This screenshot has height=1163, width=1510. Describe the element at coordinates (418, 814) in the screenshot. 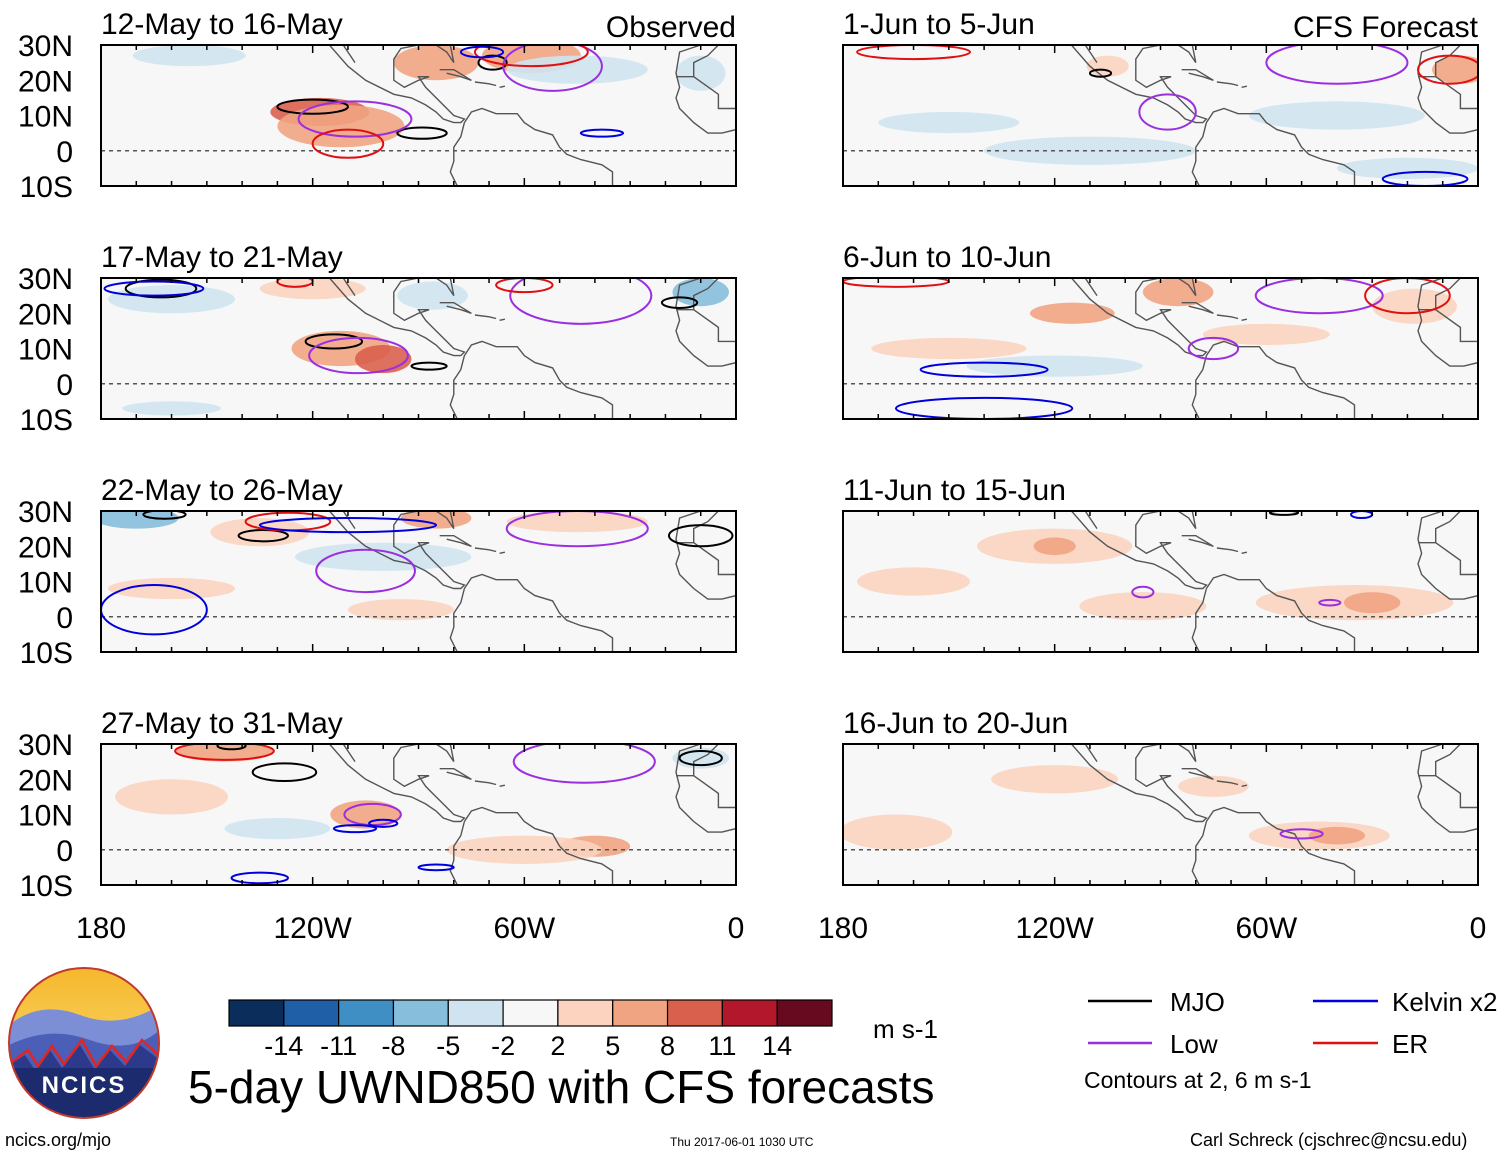

I see `map-background` at that location.